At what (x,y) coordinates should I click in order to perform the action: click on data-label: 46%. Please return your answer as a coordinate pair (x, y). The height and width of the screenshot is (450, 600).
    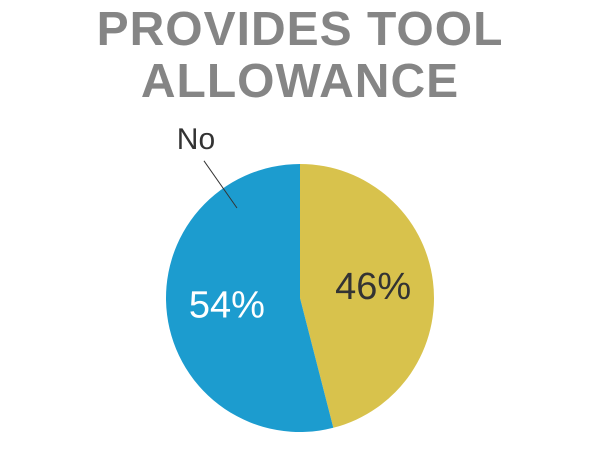
    Looking at the image, I should click on (373, 287).